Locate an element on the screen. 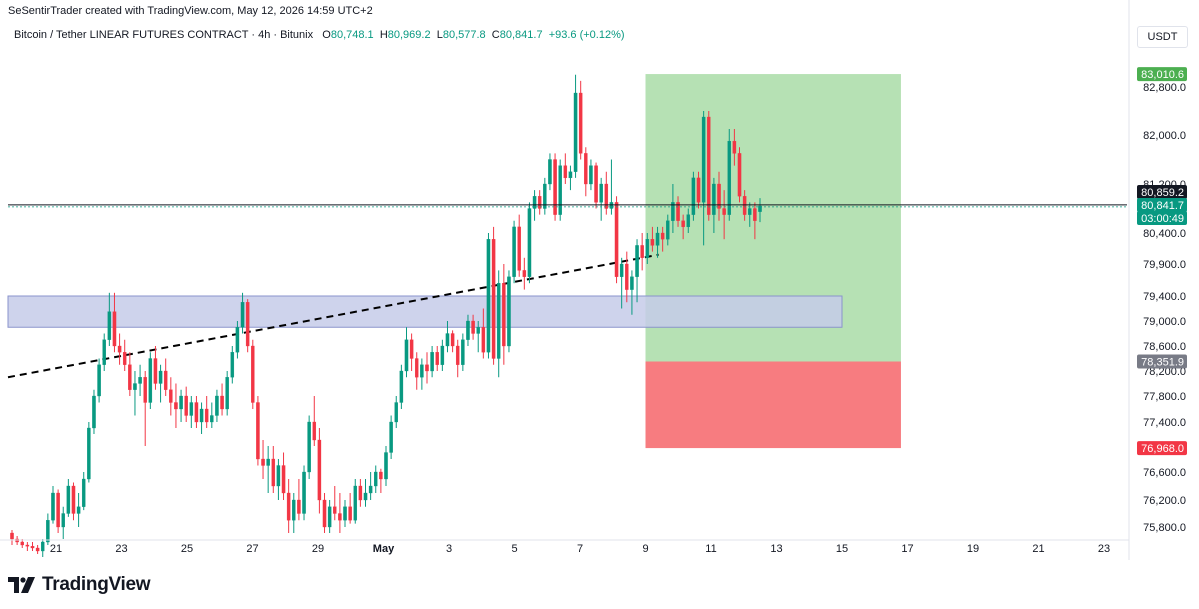 The image size is (1199, 609). trendline-layer is located at coordinates (333, 316).